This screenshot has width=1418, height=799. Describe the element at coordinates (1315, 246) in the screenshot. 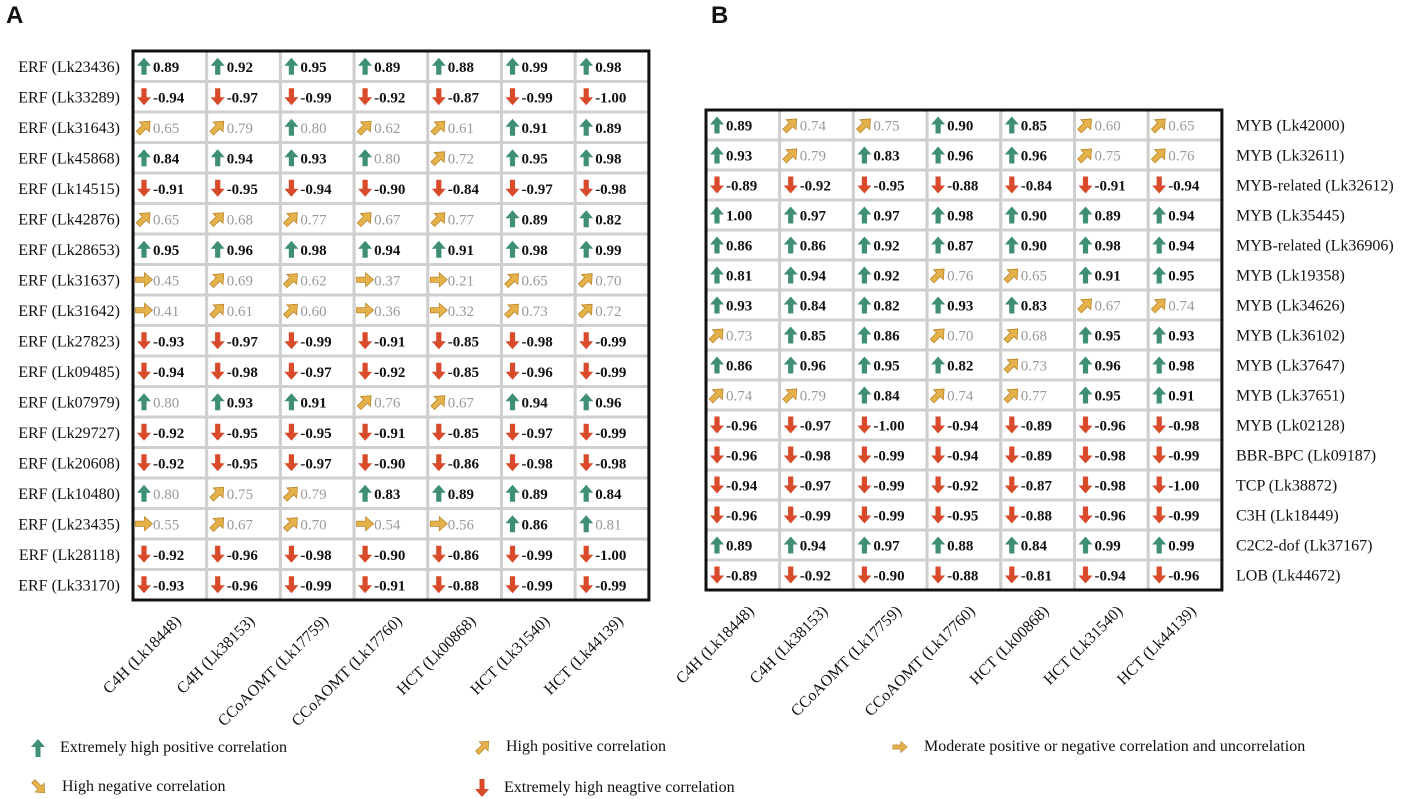

I see `row-label: MYB-related (Lk36906)` at that location.